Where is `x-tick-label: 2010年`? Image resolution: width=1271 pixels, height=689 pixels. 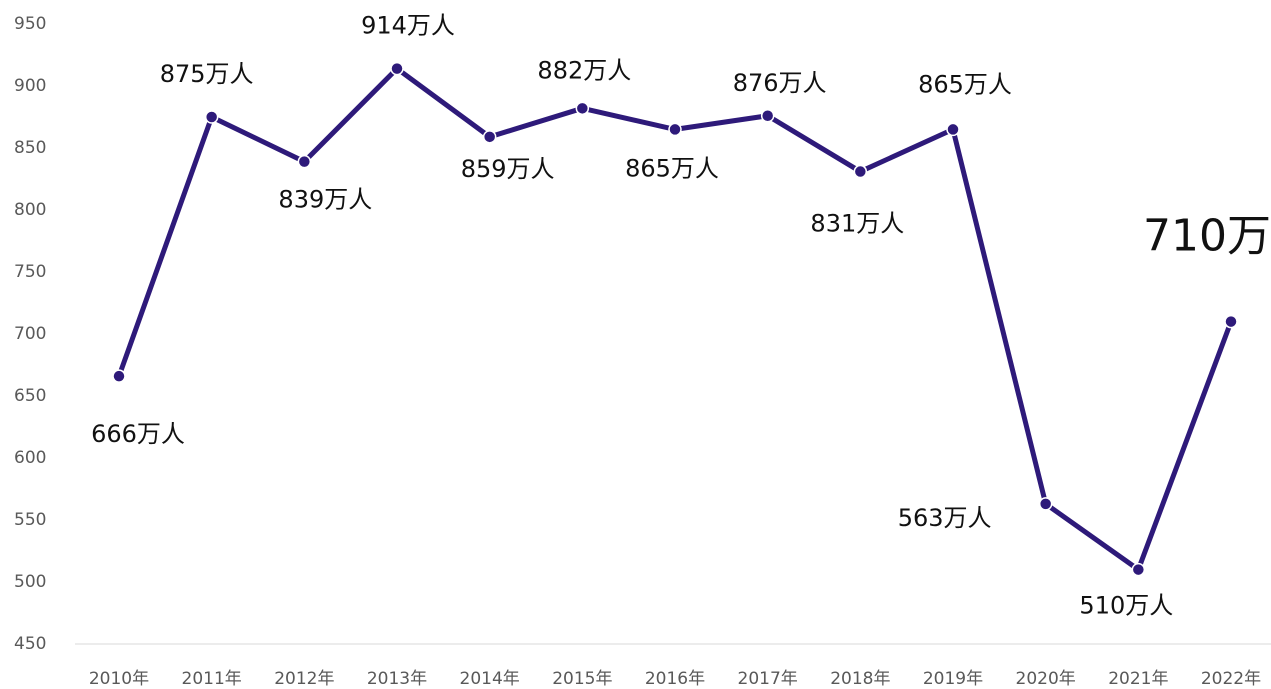
x-tick-label: 2010年 is located at coordinates (119, 679).